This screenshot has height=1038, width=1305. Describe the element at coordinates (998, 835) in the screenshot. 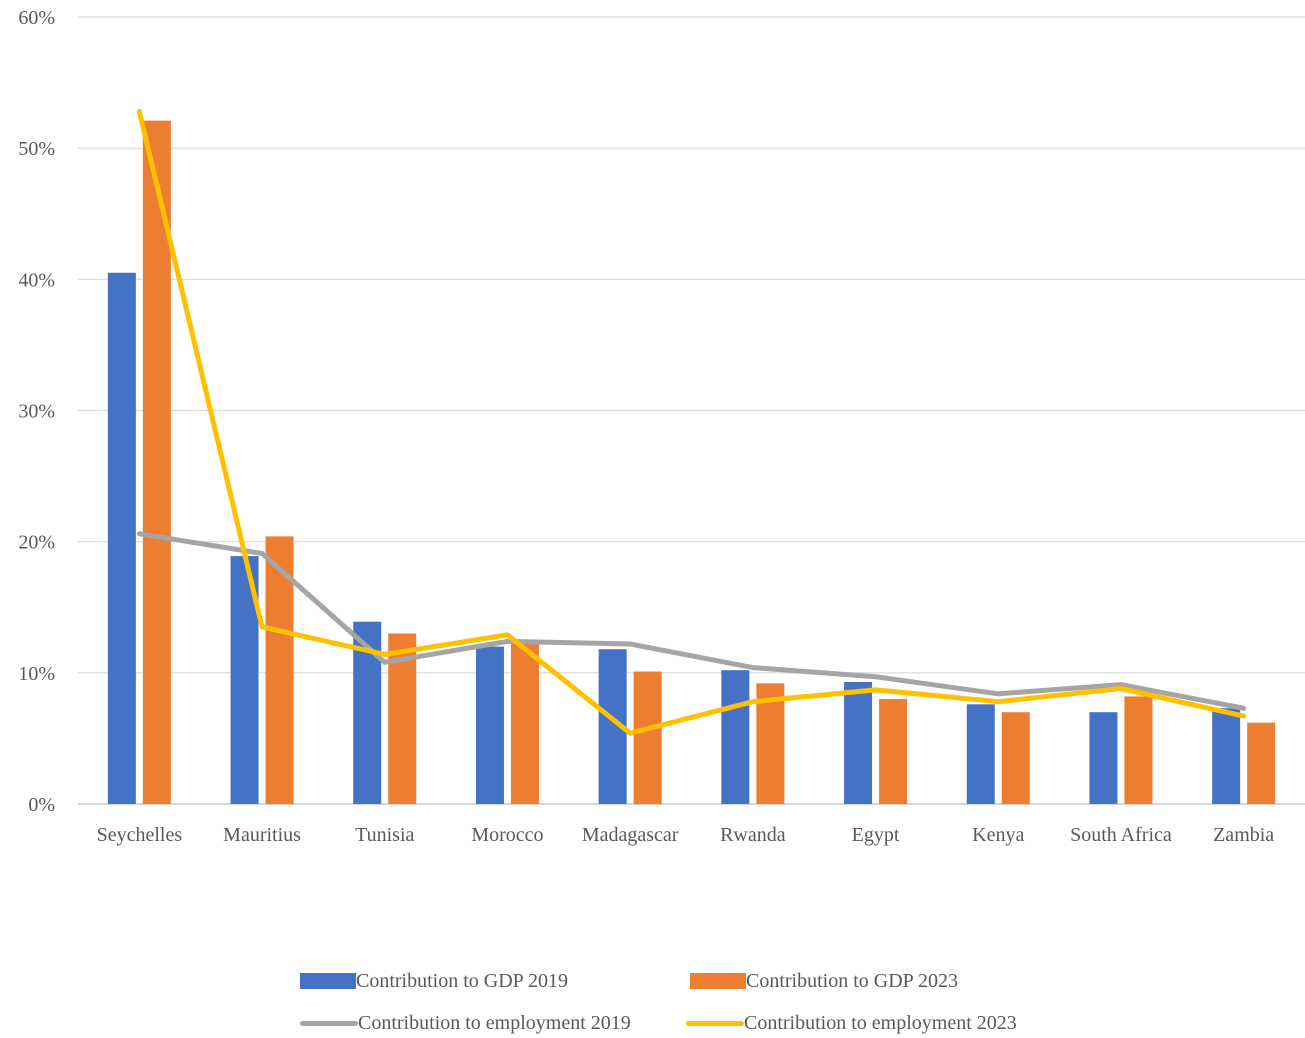

I see `x-tick-label: Kenya` at that location.